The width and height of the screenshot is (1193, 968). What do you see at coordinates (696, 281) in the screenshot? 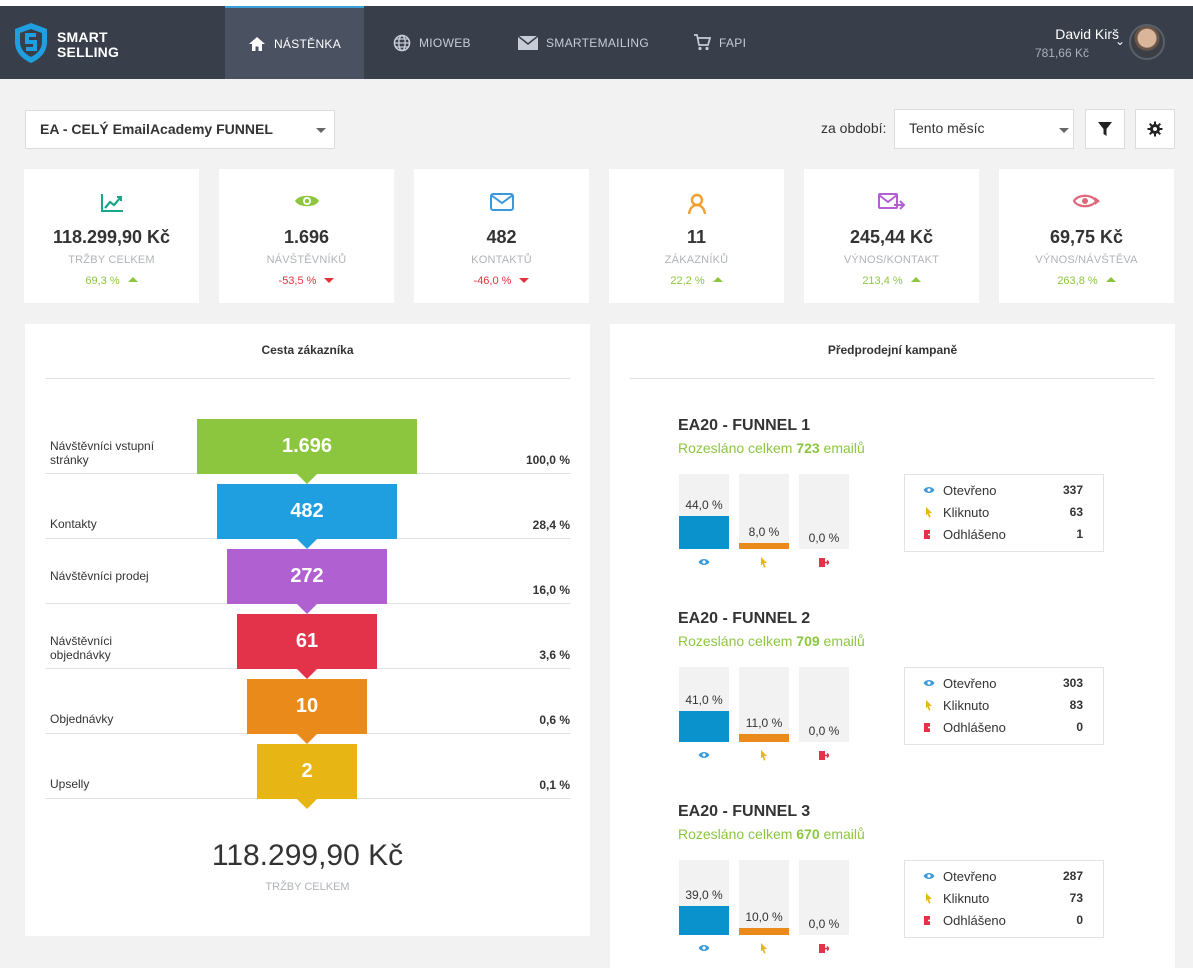
I see `stat-change: 22,2 %` at bounding box center [696, 281].